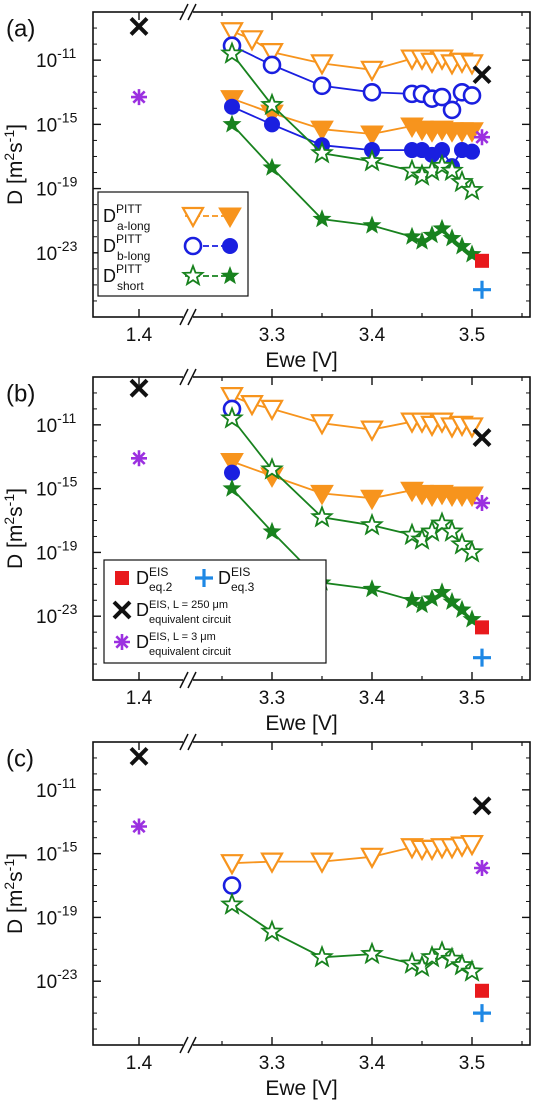  I want to click on legend-label: DEIS, L = 250 μm equivalent circuit, so click(183, 612).